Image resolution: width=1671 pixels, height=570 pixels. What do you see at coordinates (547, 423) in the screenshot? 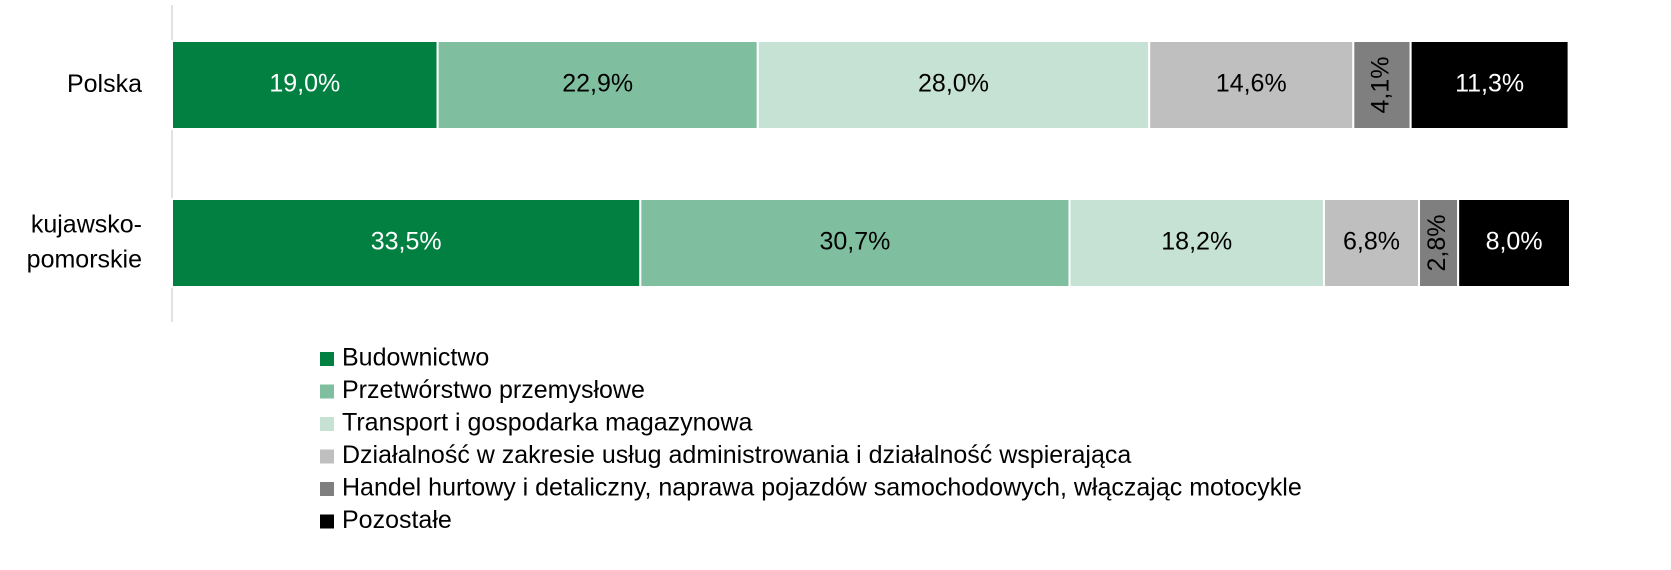
I see `legend-label: Transport i gospodarka magazynowa` at bounding box center [547, 423].